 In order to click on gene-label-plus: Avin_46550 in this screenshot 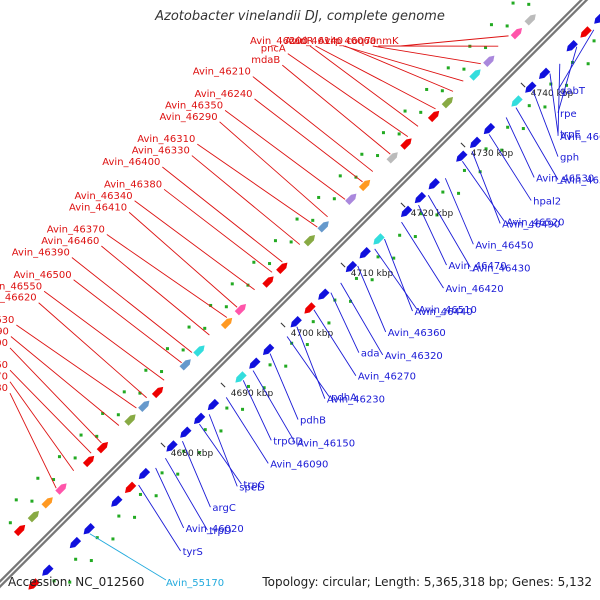, I will do `click(21, 286)`.